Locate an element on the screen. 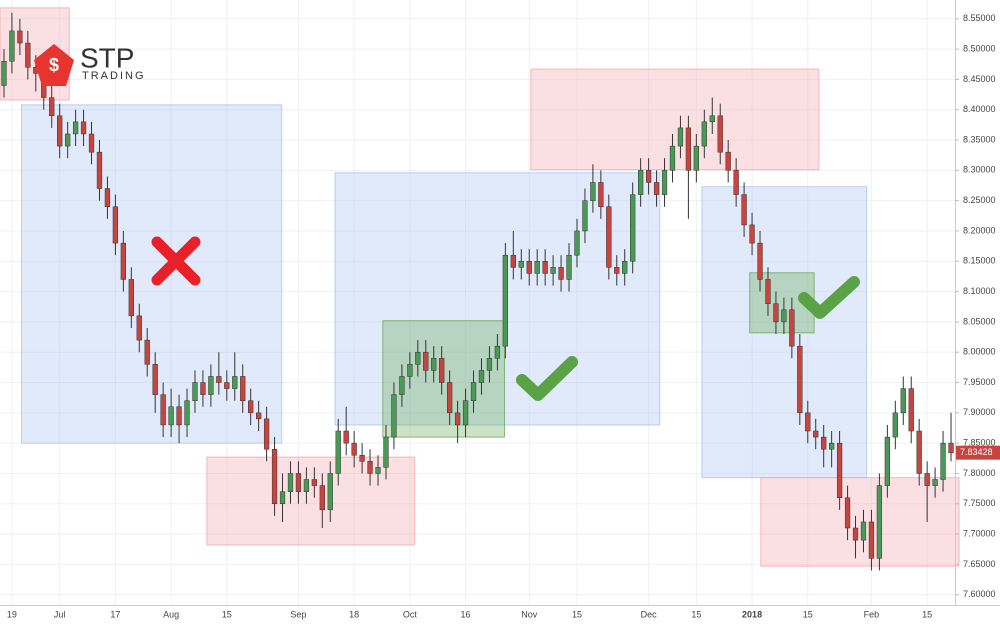 Image resolution: width=1000 pixels, height=625 pixels. y-tick-label: 8.55000 is located at coordinates (979, 18).